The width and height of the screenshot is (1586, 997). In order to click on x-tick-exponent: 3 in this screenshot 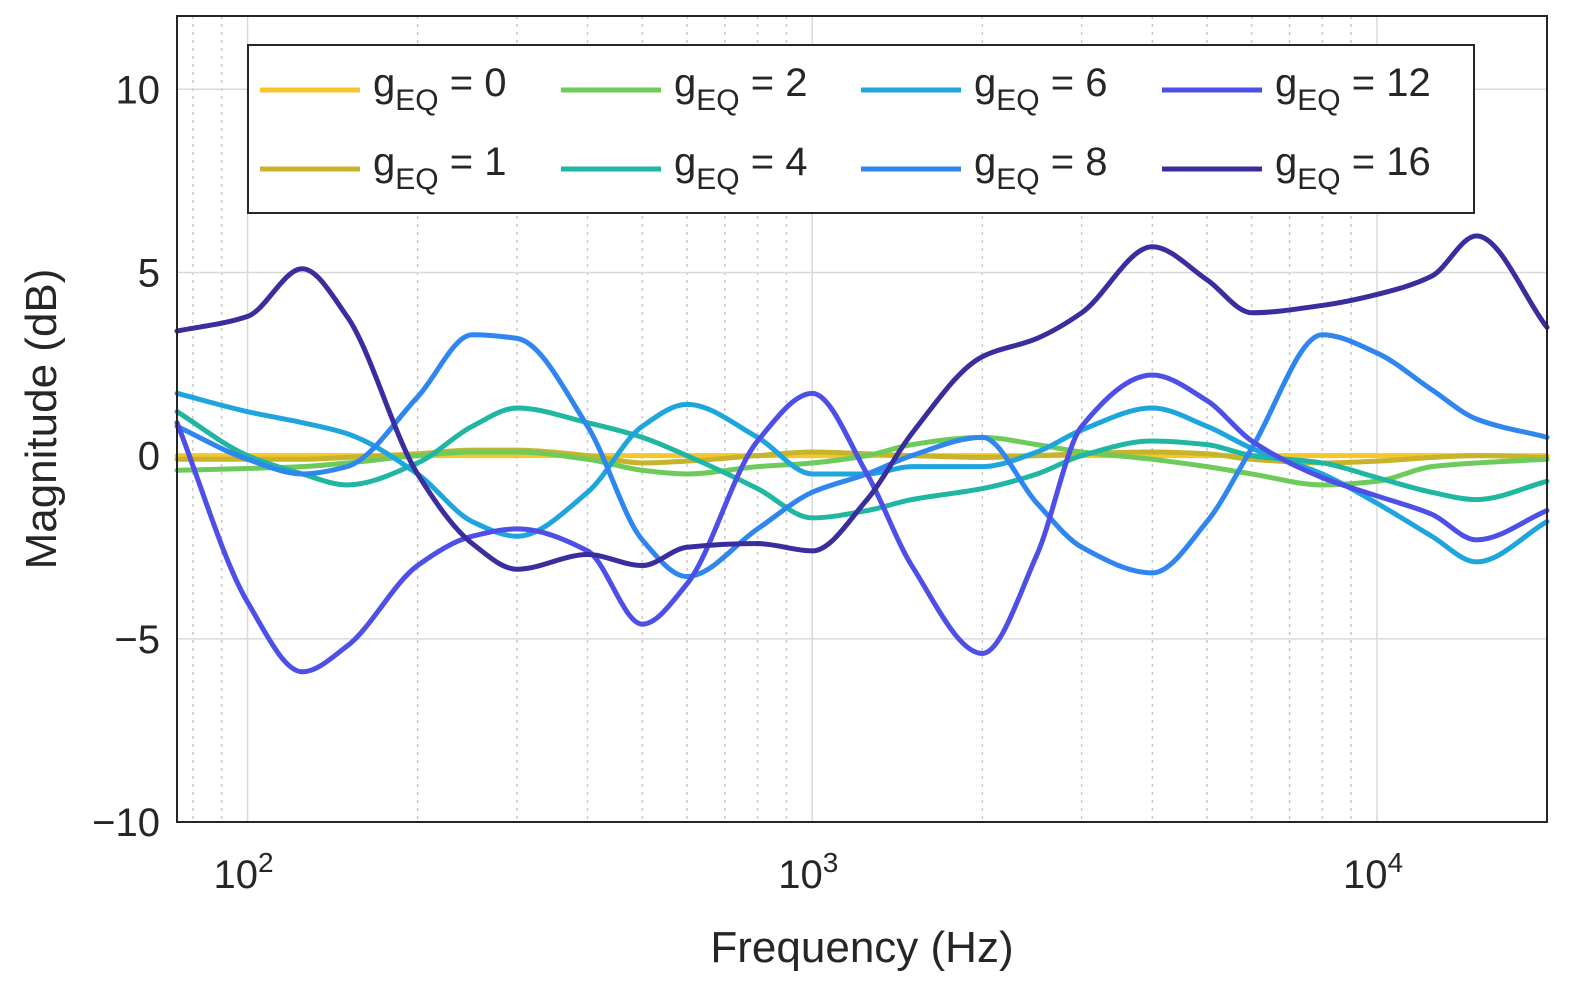, I will do `click(831, 862)`.